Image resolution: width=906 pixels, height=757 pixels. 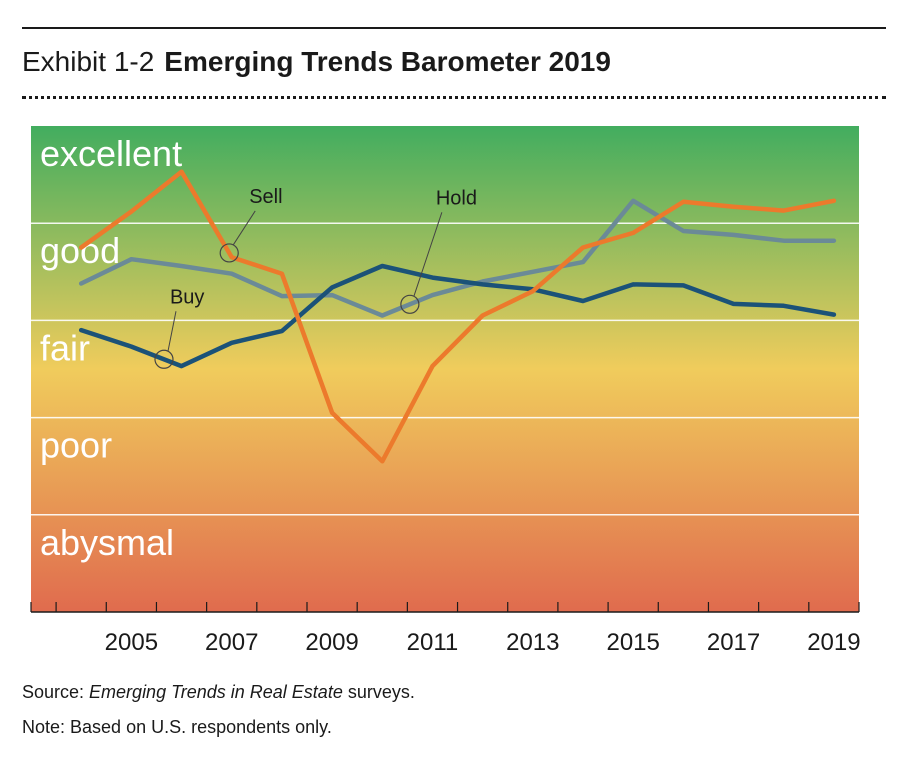 What do you see at coordinates (111, 153) in the screenshot?
I see `band-label-excellent: excellent` at bounding box center [111, 153].